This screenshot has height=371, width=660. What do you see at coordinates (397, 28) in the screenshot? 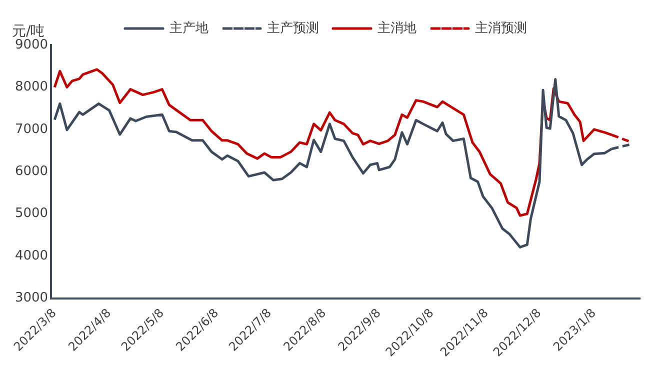
I see `legend-label: 主消地` at bounding box center [397, 28].